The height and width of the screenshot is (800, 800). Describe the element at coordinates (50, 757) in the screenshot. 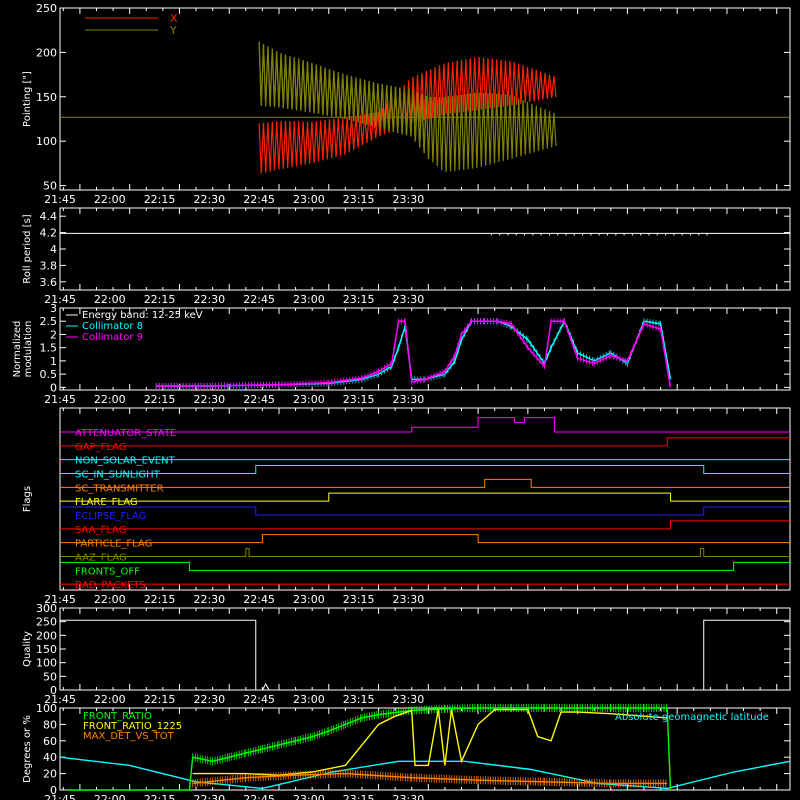

I see `y-tick-label: 40` at that location.